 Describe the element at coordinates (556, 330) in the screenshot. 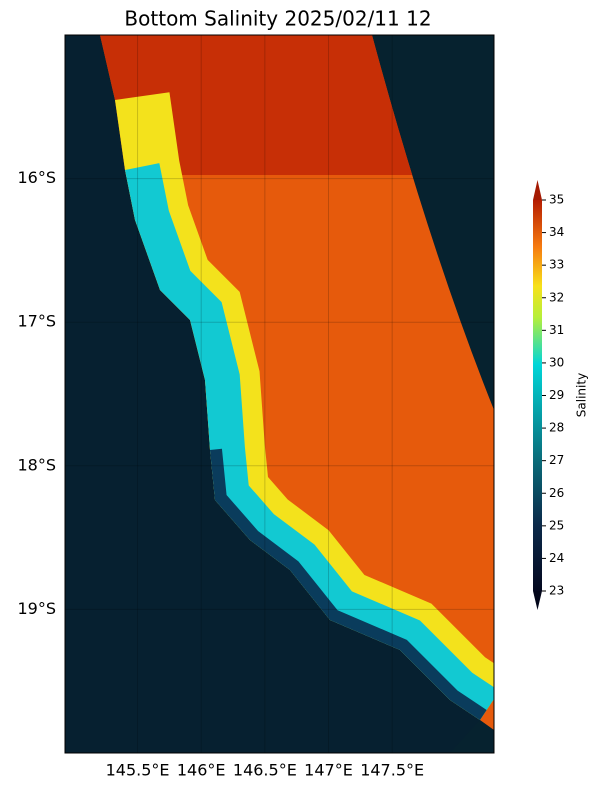

I see `colorbar-tick-label: 31` at that location.